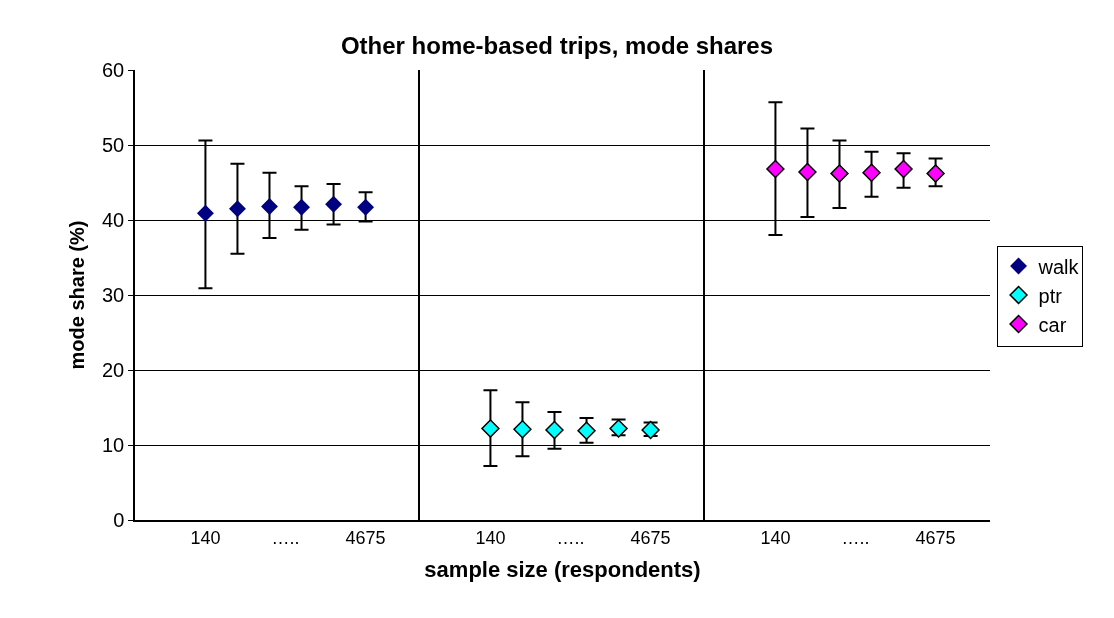 The width and height of the screenshot is (1114, 618). What do you see at coordinates (119, 520) in the screenshot?
I see `y-tick-label: 0` at bounding box center [119, 520].